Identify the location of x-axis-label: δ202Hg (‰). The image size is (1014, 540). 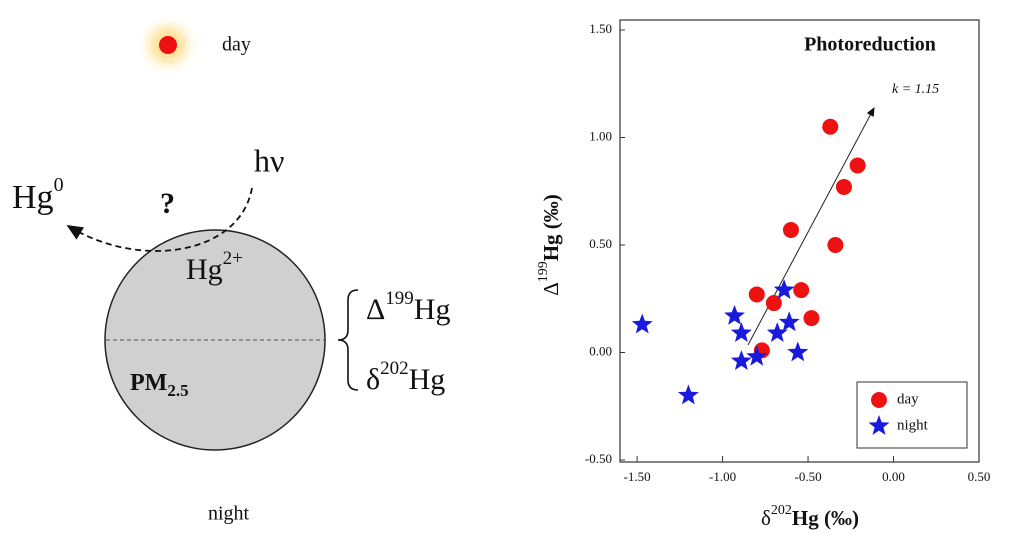
(810, 516).